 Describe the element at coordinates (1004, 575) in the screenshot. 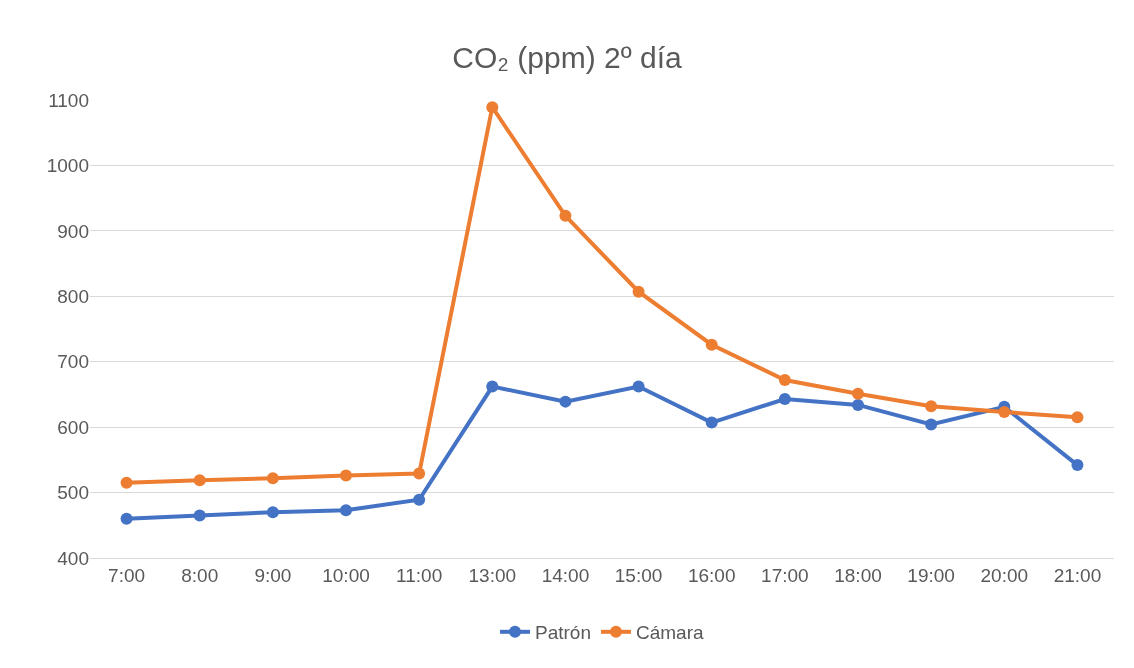

I see `x-tick-label: 20:00` at that location.